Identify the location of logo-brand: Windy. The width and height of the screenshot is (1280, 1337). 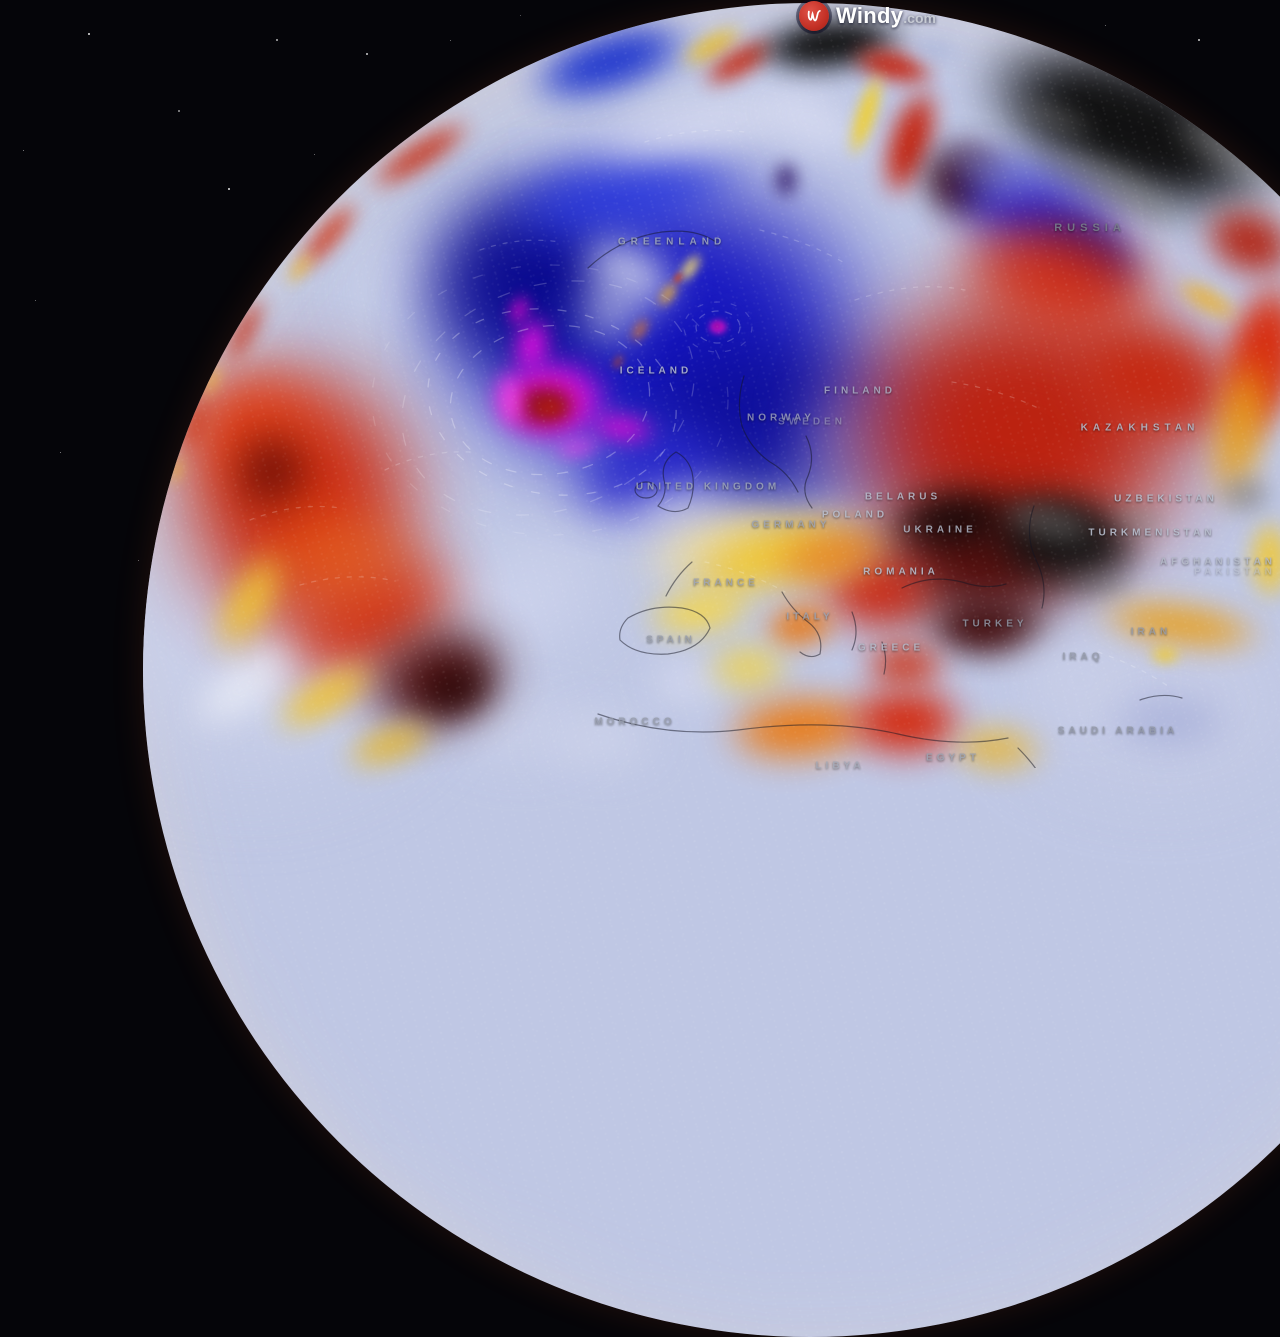
(870, 15).